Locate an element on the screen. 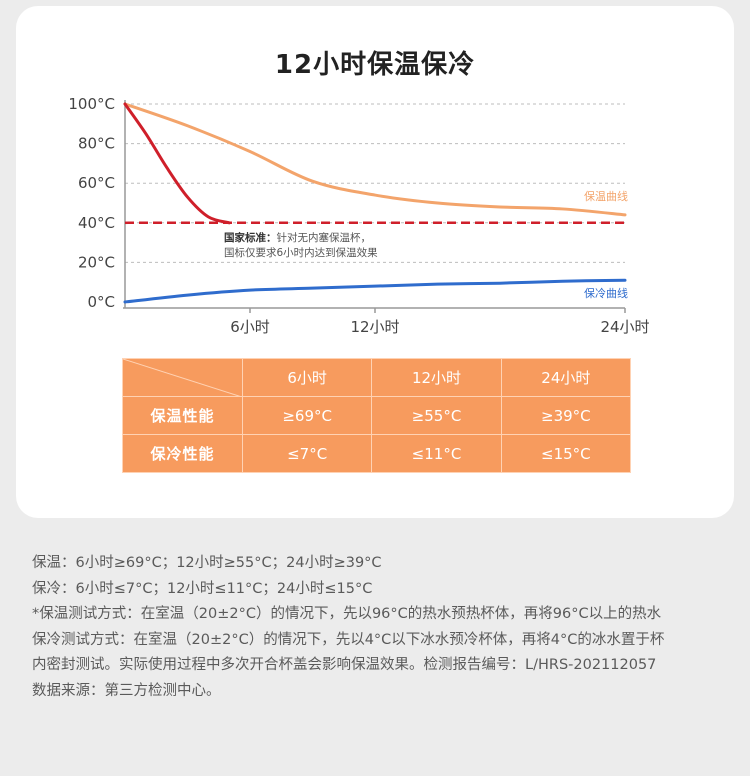 The image size is (750, 776). chart-title: 12小时保温保冷 is located at coordinates (375, 65).